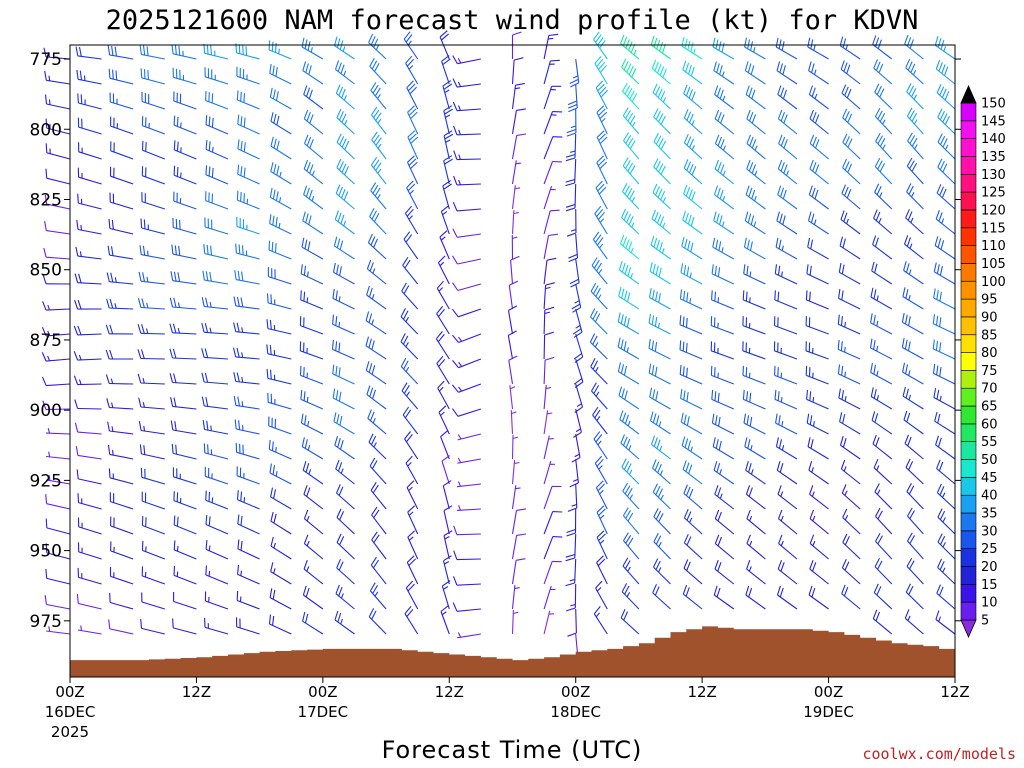 This screenshot has height=768, width=1024. What do you see at coordinates (46, 411) in the screenshot?
I see `y-tick-label: 900` at bounding box center [46, 411].